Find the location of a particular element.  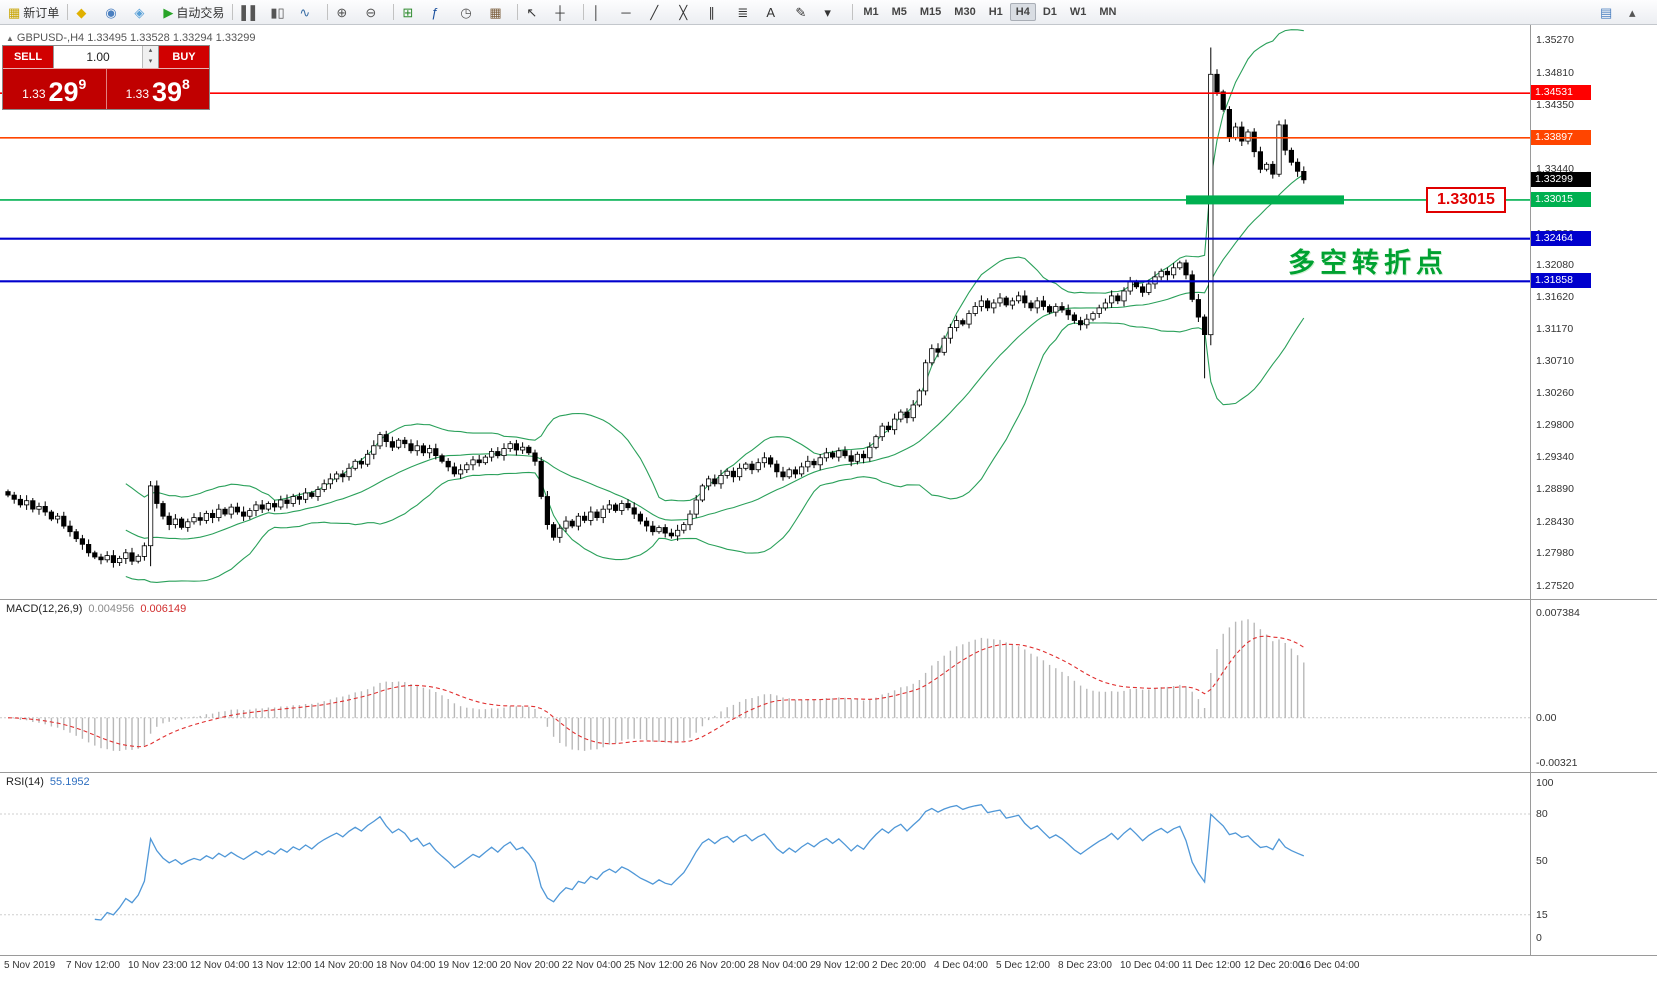

chart-profile-icon: ◆ is located at coordinates (86, 12).